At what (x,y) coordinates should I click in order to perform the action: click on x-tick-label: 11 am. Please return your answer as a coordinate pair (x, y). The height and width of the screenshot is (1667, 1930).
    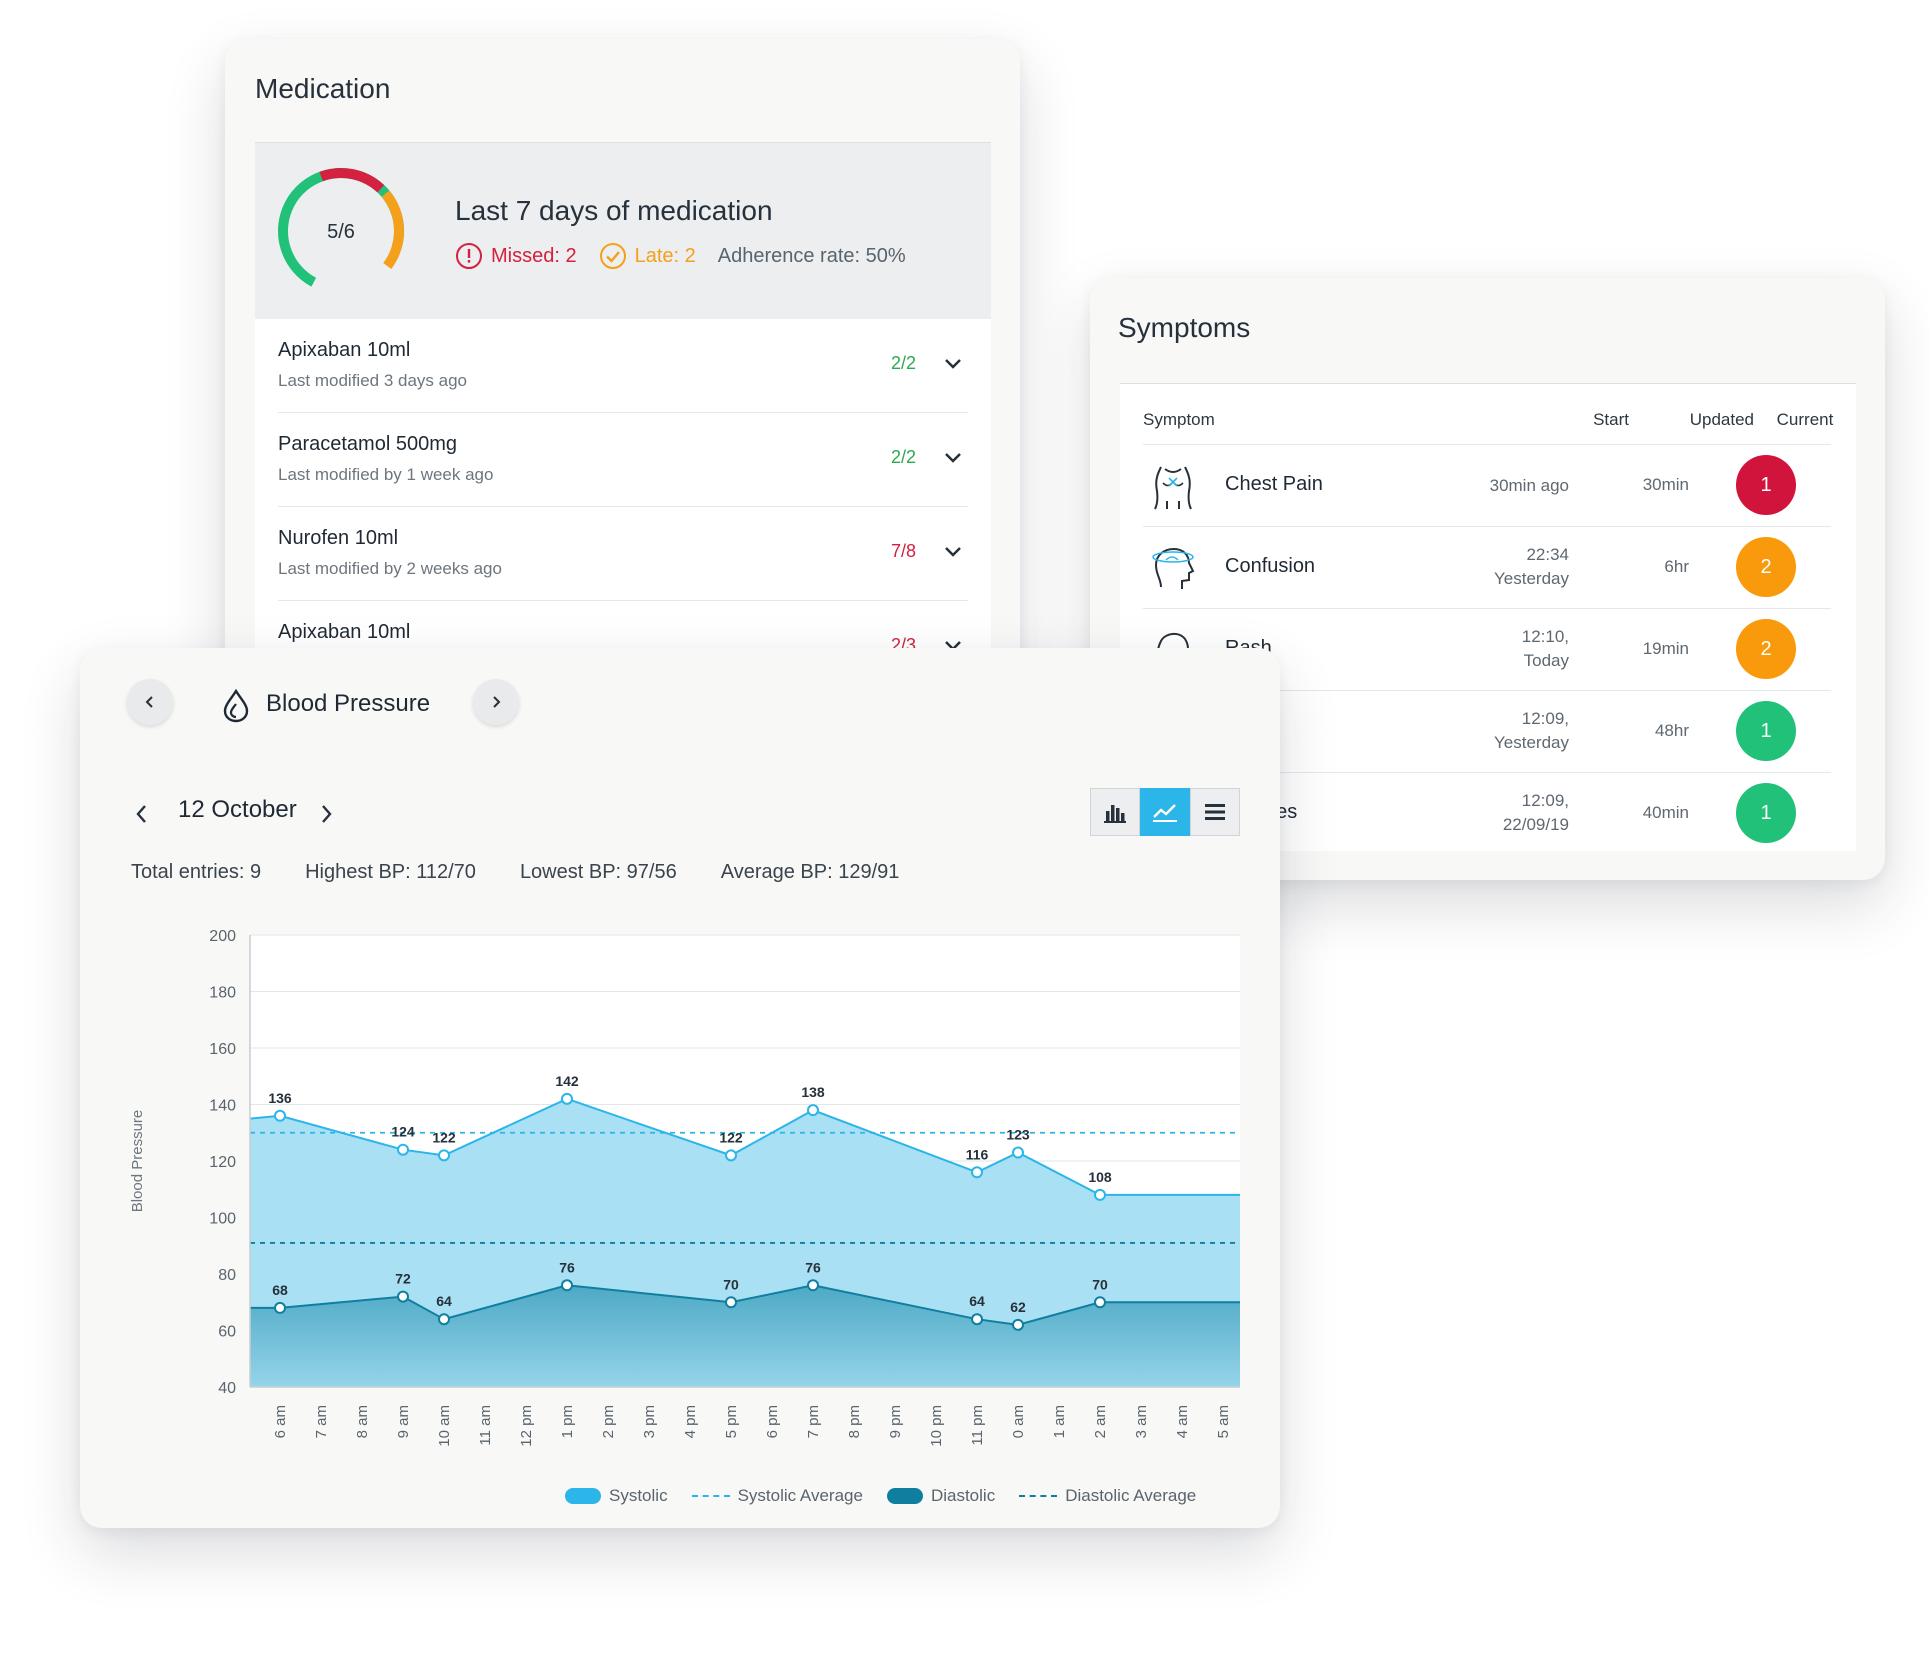
    Looking at the image, I should click on (485, 1425).